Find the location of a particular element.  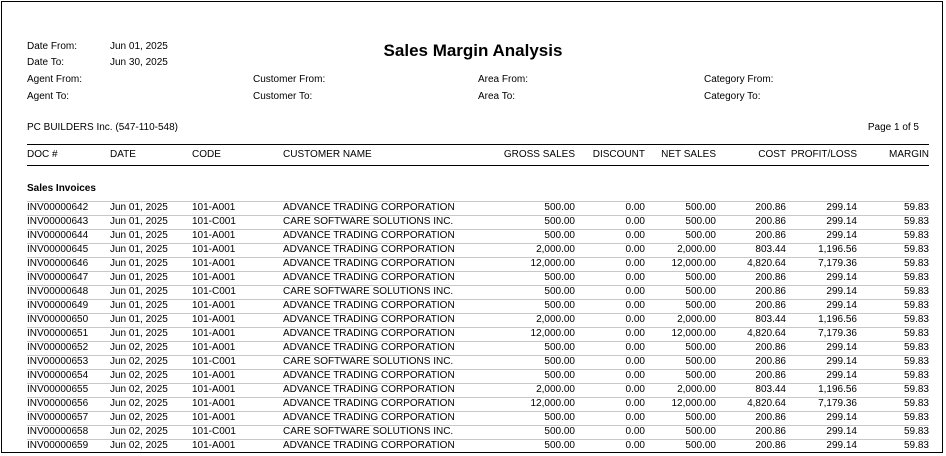

date-from-value: Jun 01, 2025 is located at coordinates (139, 46).